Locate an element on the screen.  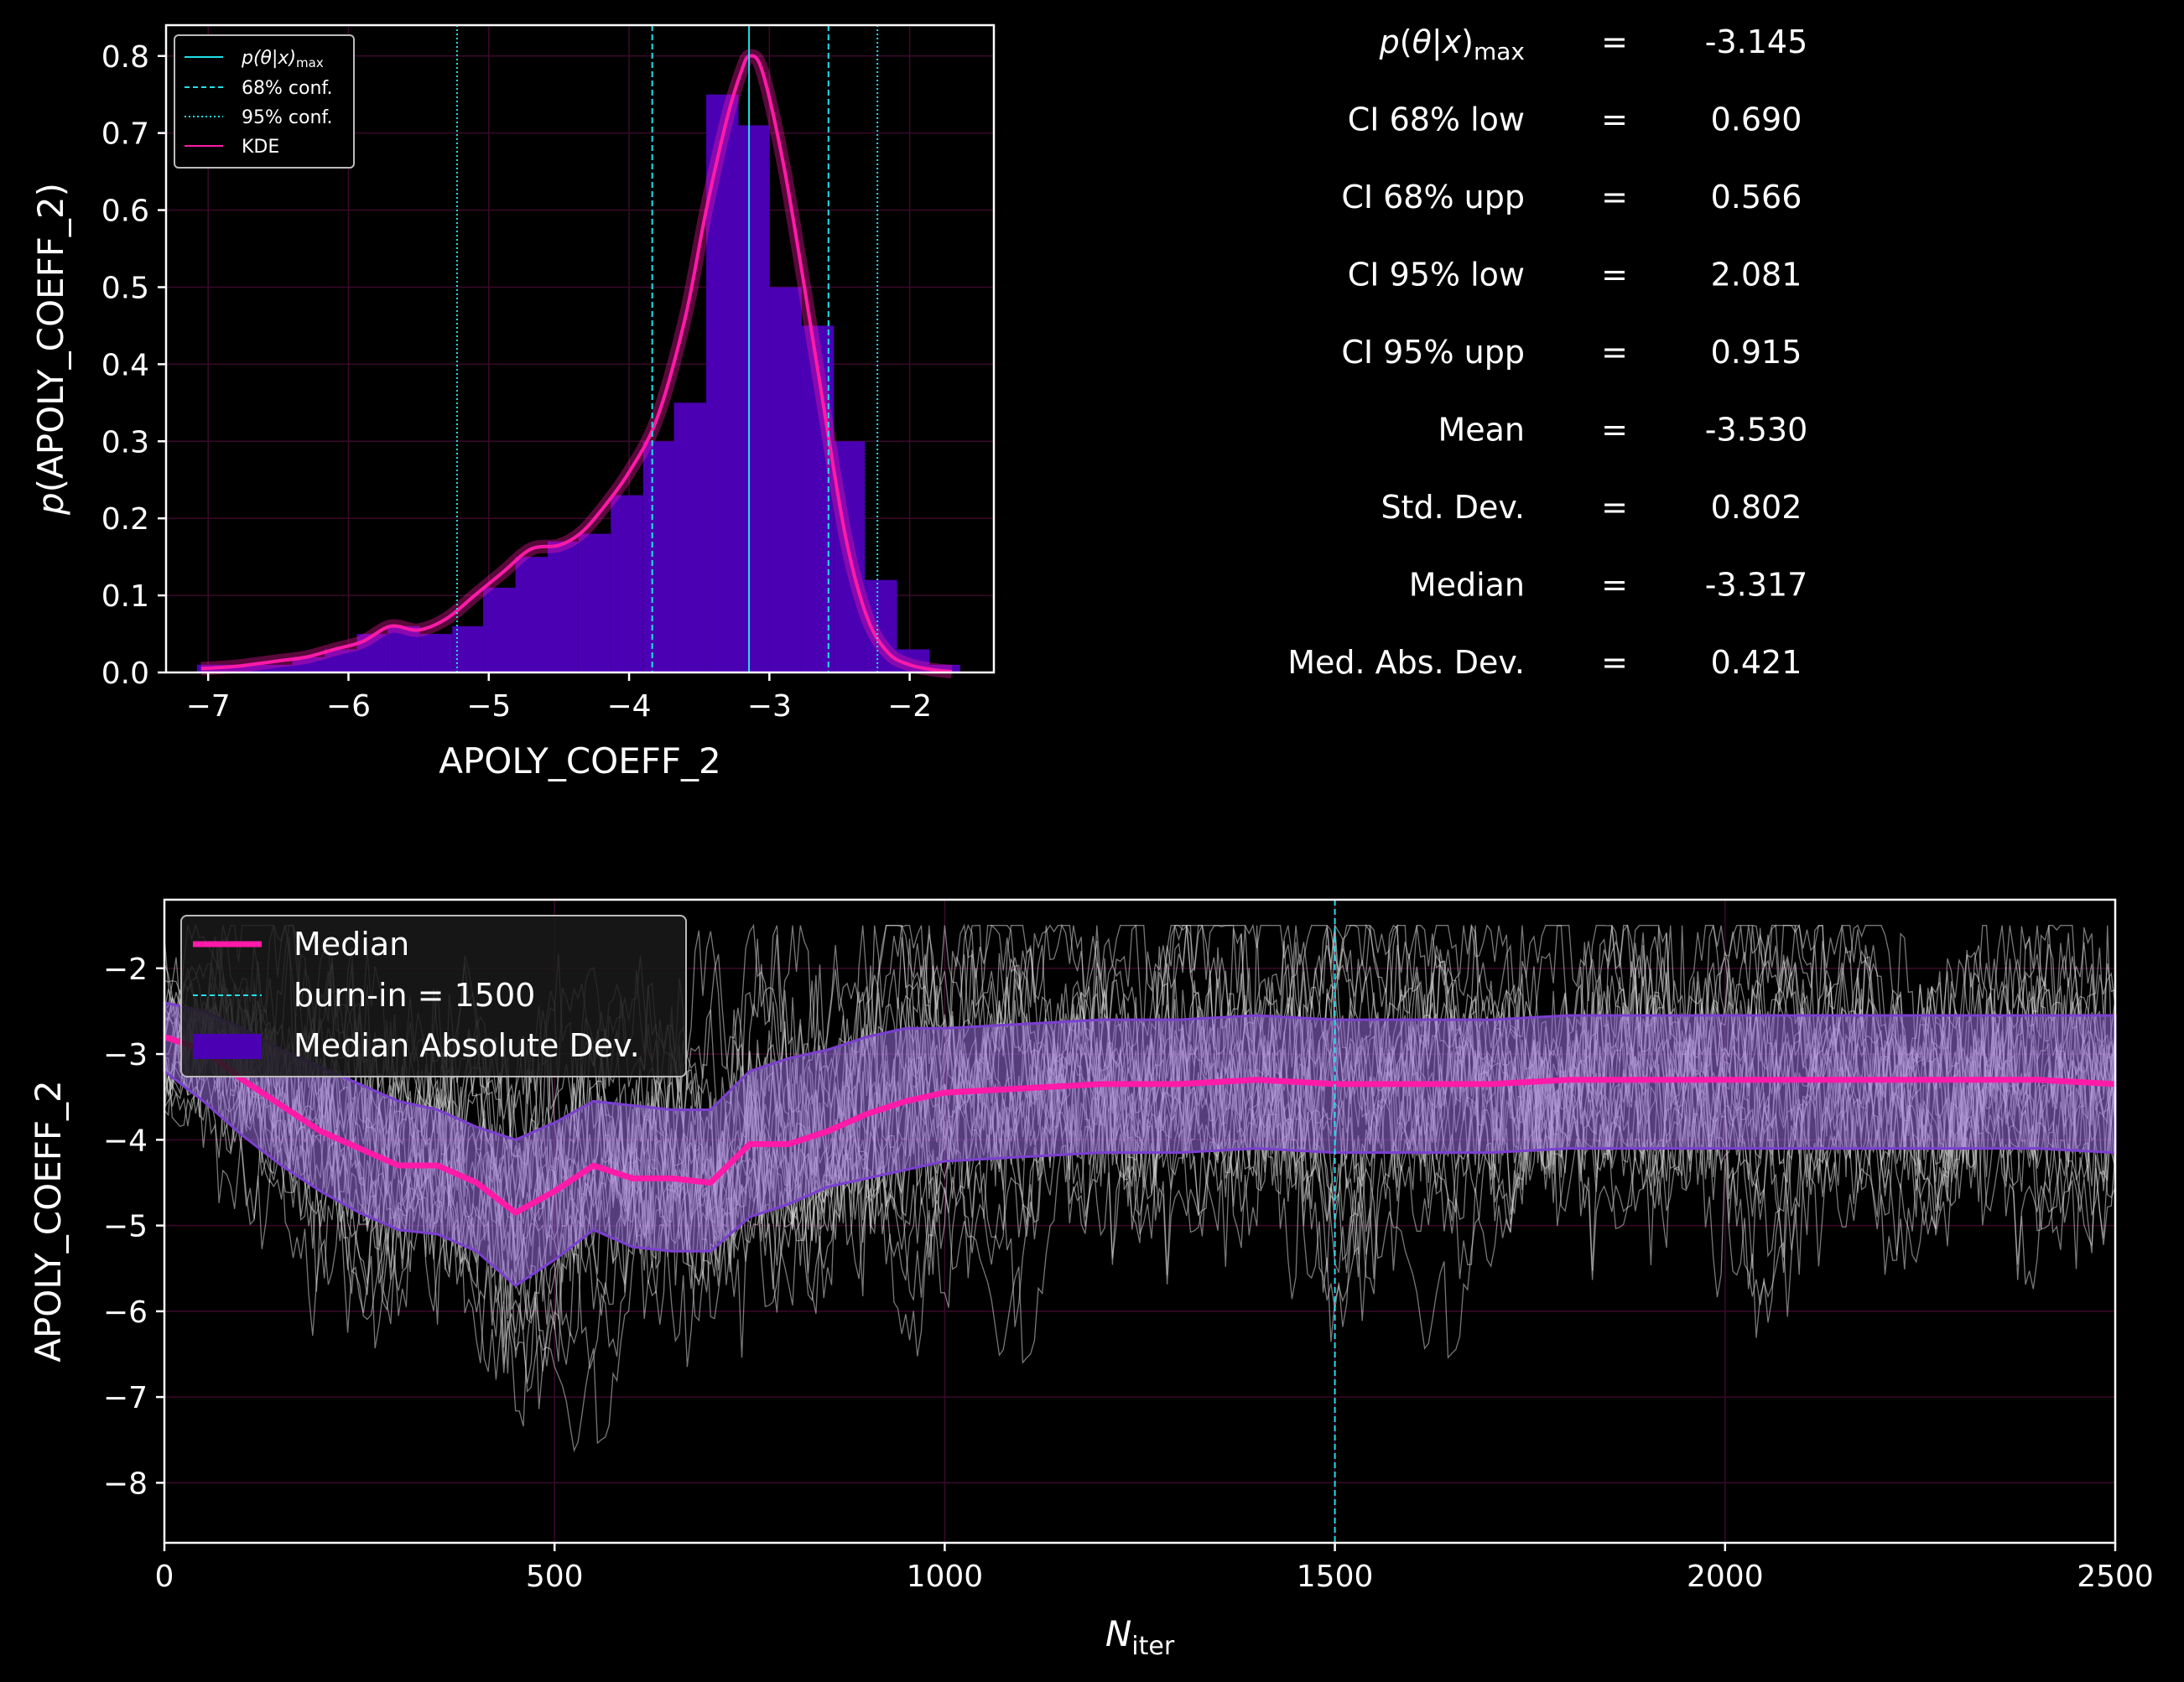
histogram-y-label: p(APOLY_COEFF_2) is located at coordinates (50, 349).